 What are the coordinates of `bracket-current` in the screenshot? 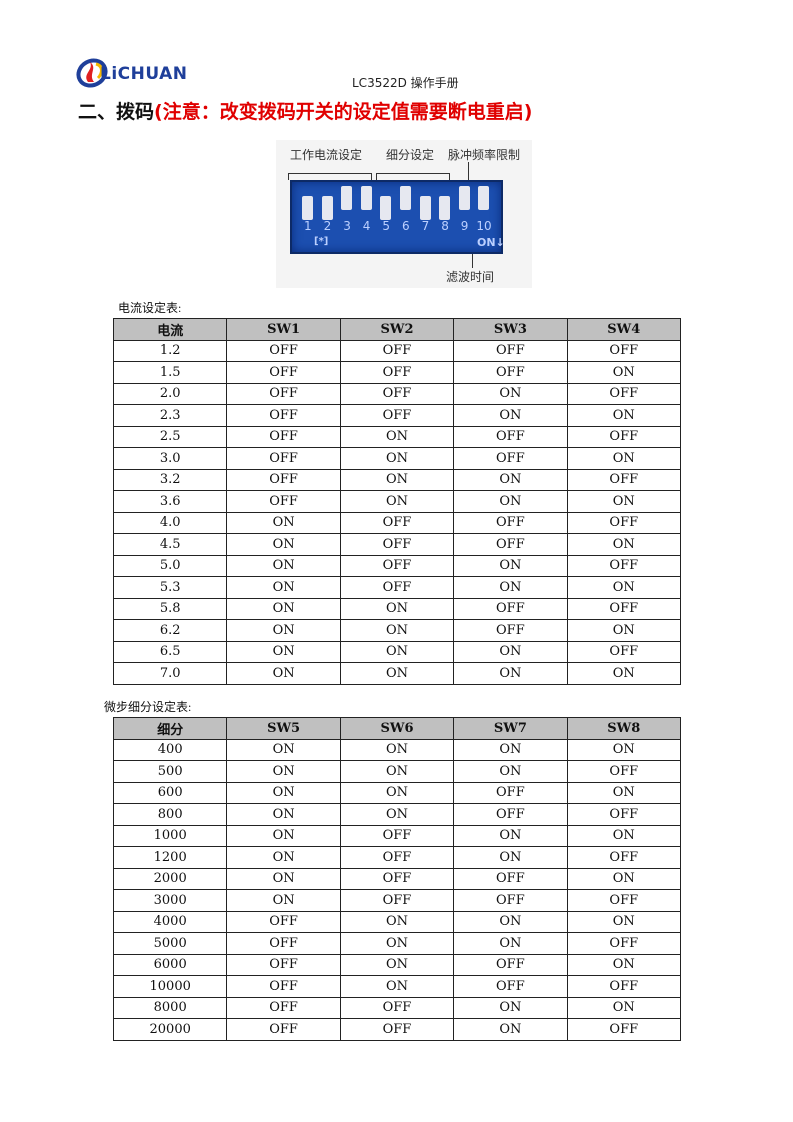 It's located at (330, 176).